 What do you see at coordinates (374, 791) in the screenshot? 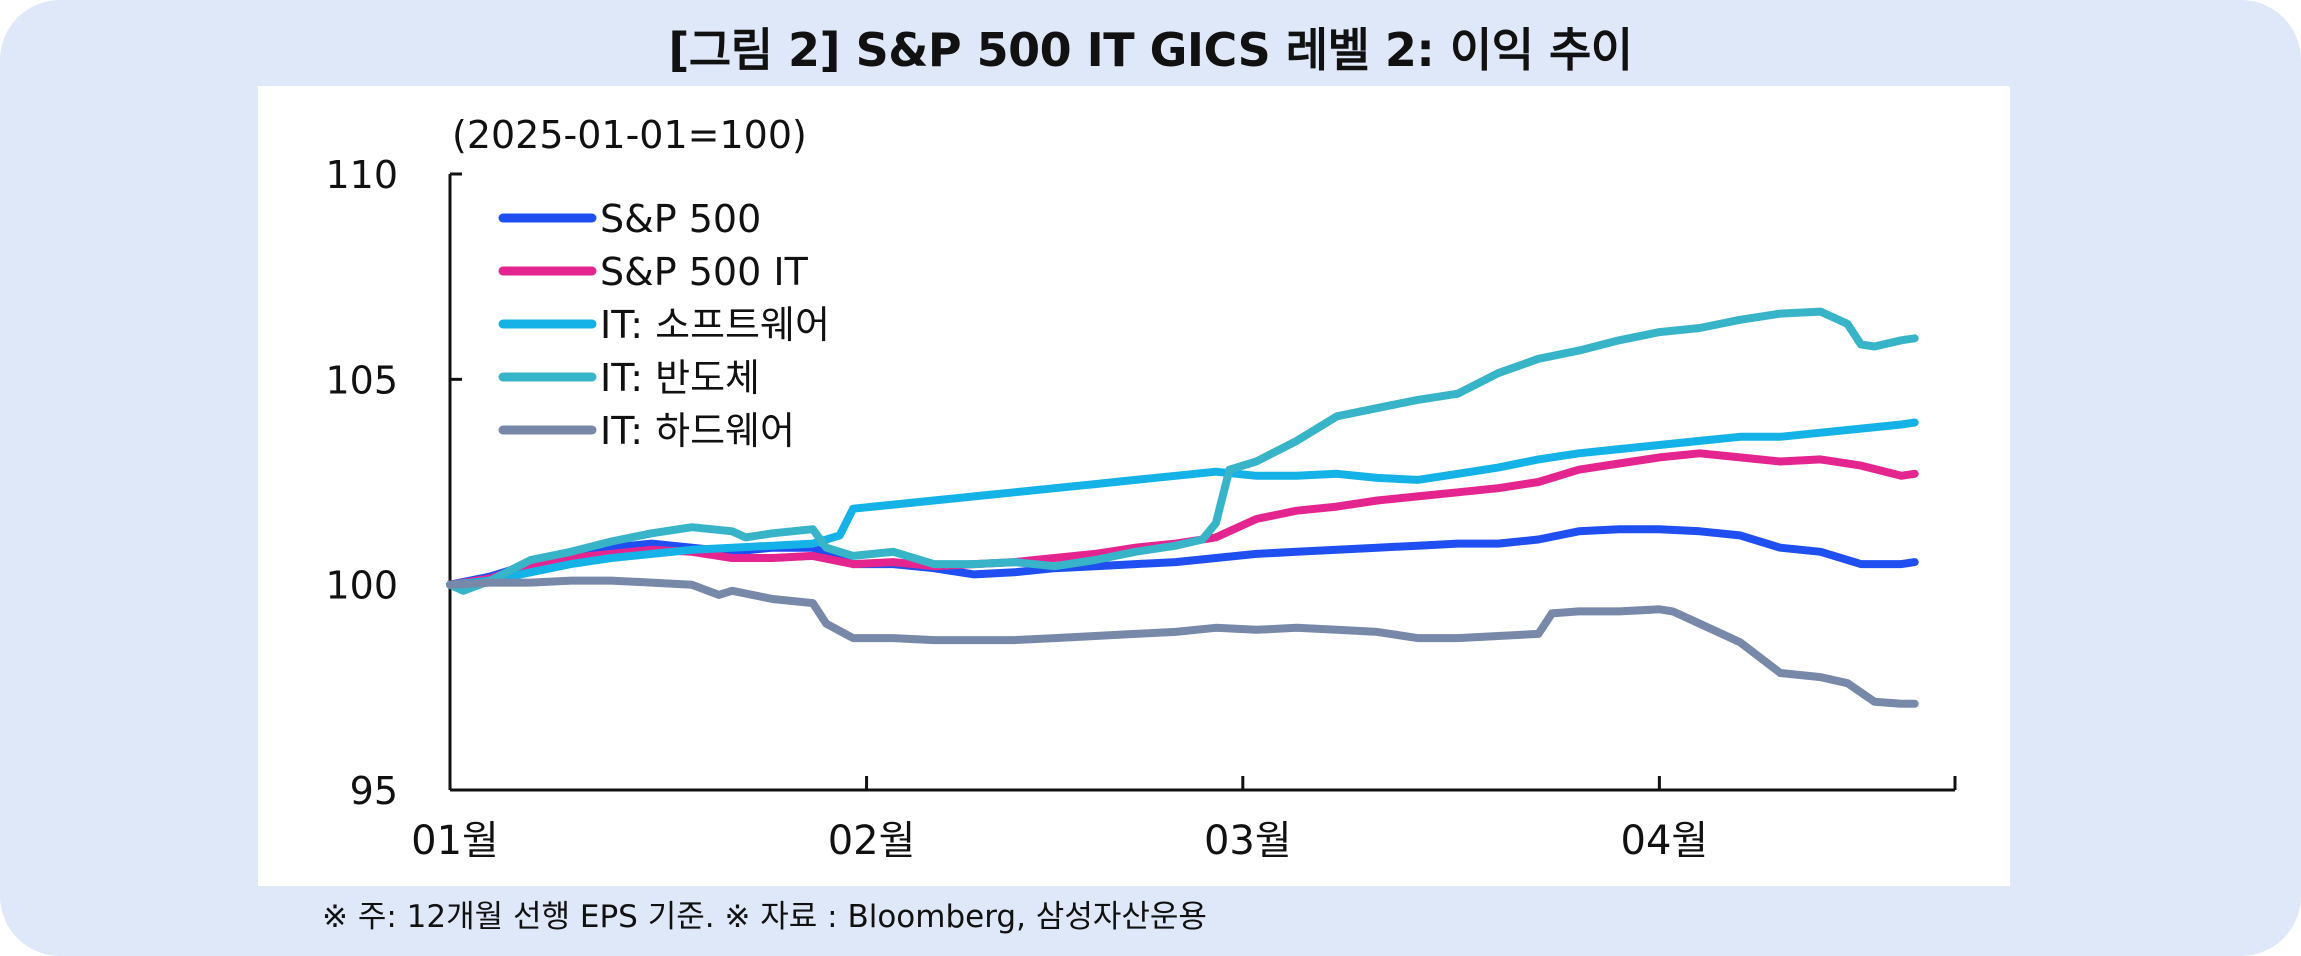
I see `y-tick-label: 95` at bounding box center [374, 791].